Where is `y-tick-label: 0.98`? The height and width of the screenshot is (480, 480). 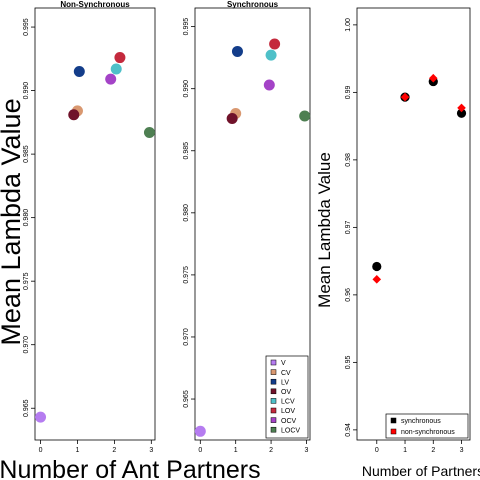 y-tick-label: 0.98 is located at coordinates (348, 160).